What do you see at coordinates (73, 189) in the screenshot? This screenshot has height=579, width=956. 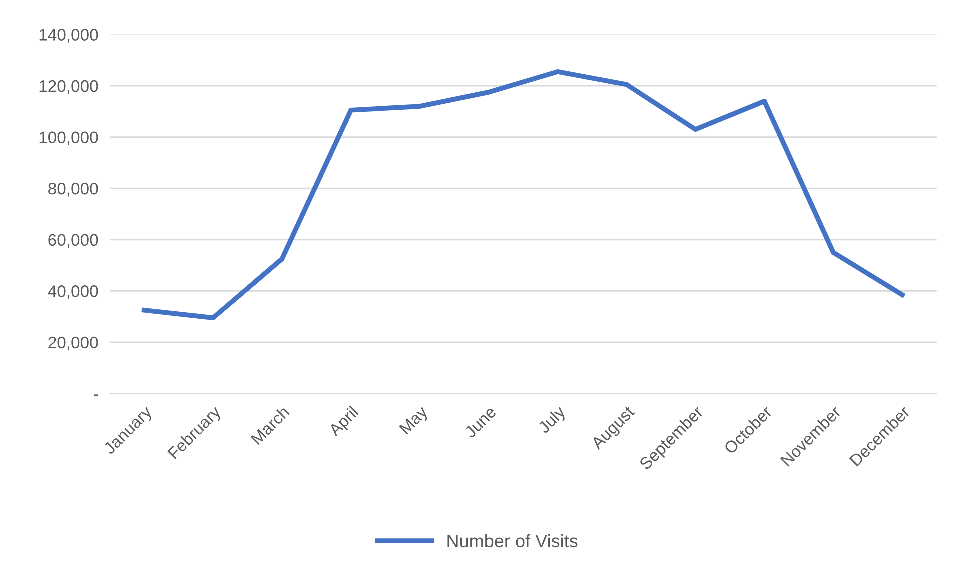 I see `y-tick-label: 80,000` at bounding box center [73, 189].